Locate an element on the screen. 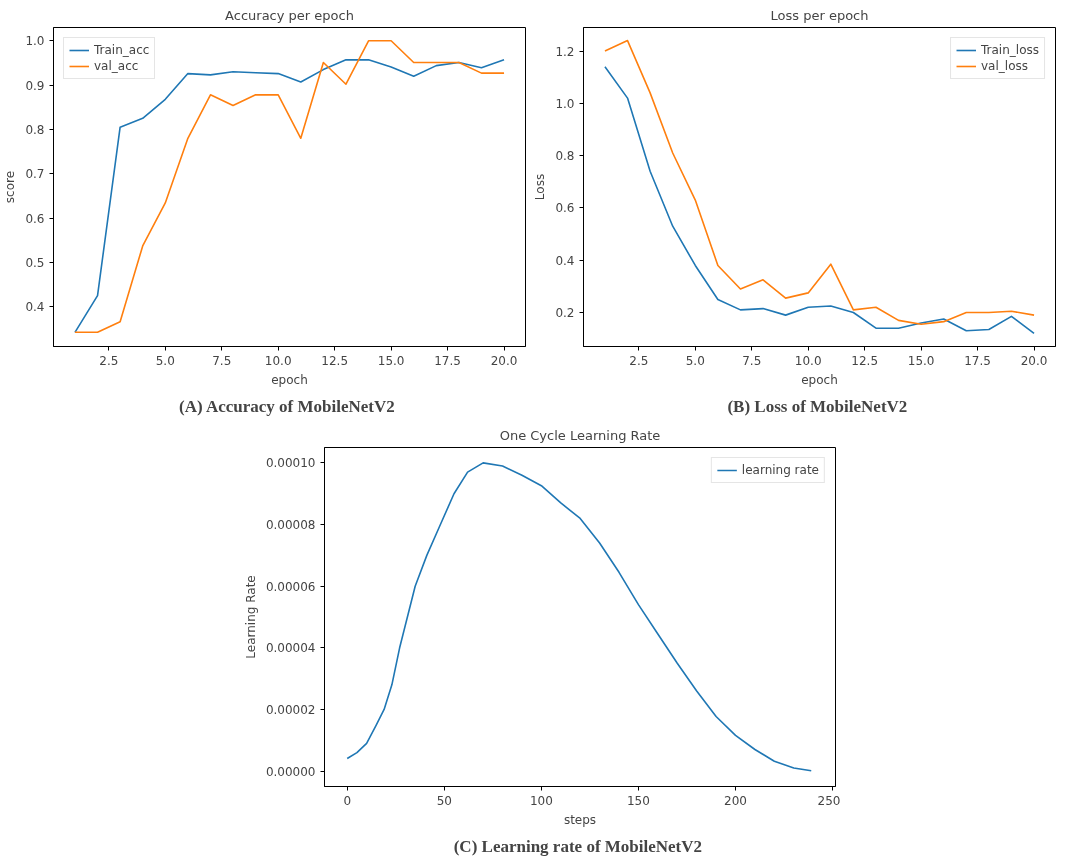  x-tick-label: 50 is located at coordinates (444, 800).